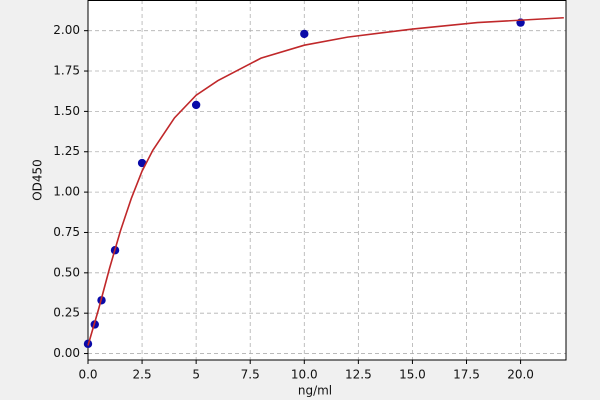  Describe the element at coordinates (412, 375) in the screenshot. I see `x-tick-label: 15.0` at that location.